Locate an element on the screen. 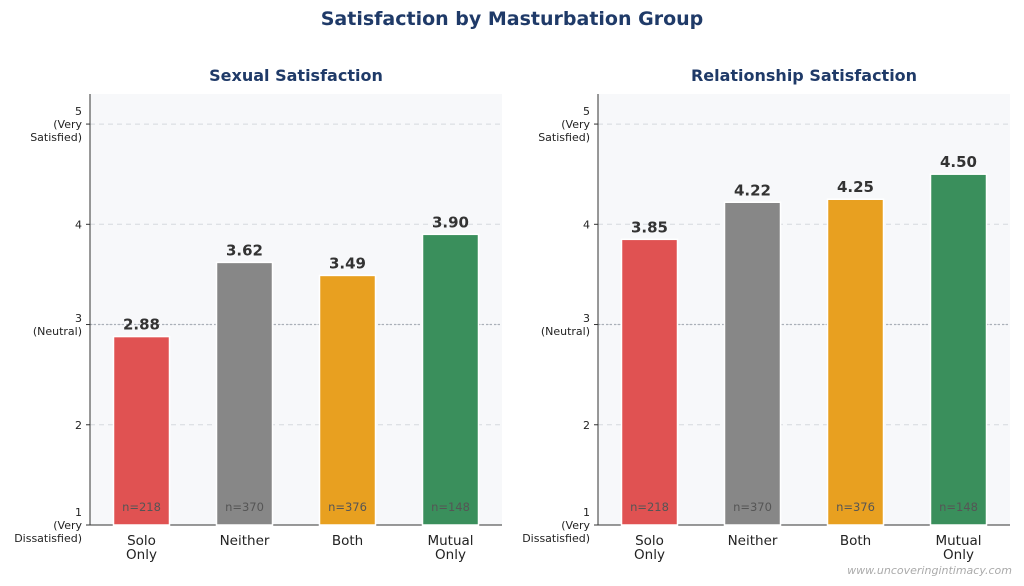 The width and height of the screenshot is (1024, 586). figure-title: Satisfaction by Masturbation Group is located at coordinates (512, 19).